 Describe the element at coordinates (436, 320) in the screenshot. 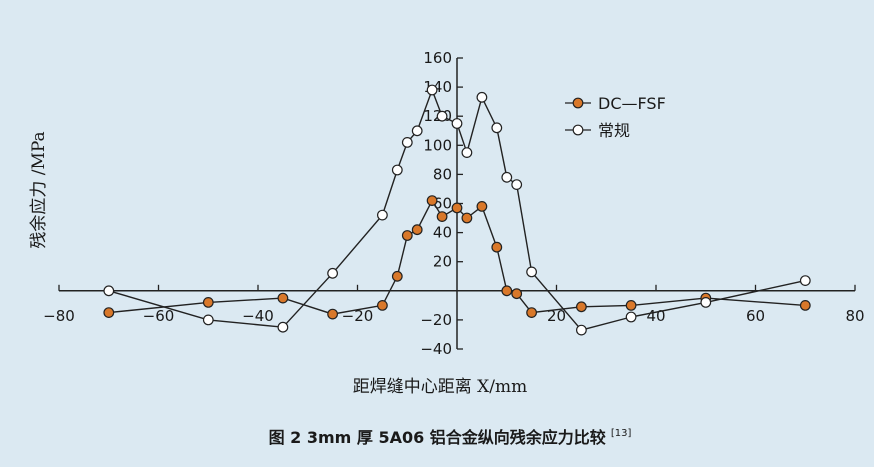

I see `y-tick-label: −20` at that location.